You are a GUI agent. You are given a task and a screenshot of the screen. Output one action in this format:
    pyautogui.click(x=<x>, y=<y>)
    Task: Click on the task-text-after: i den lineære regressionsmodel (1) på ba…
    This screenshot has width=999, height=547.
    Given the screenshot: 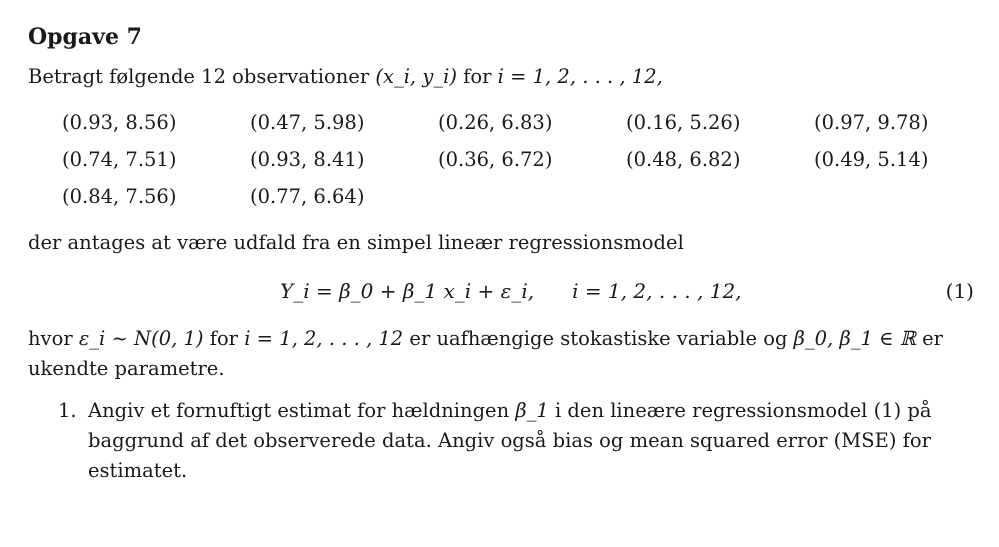 What is the action you would take?
    pyautogui.click(x=510, y=440)
    